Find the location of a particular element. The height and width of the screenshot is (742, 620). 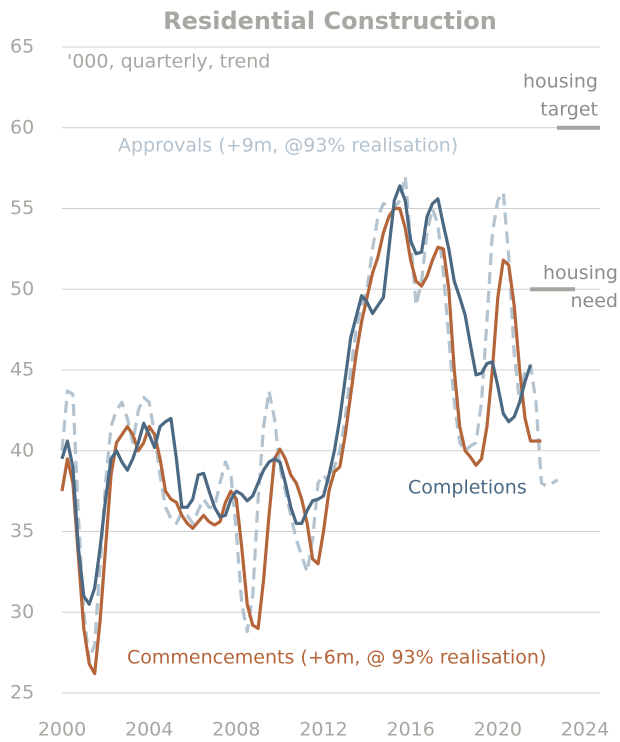

y-tick-label: 60 is located at coordinates (22, 127).